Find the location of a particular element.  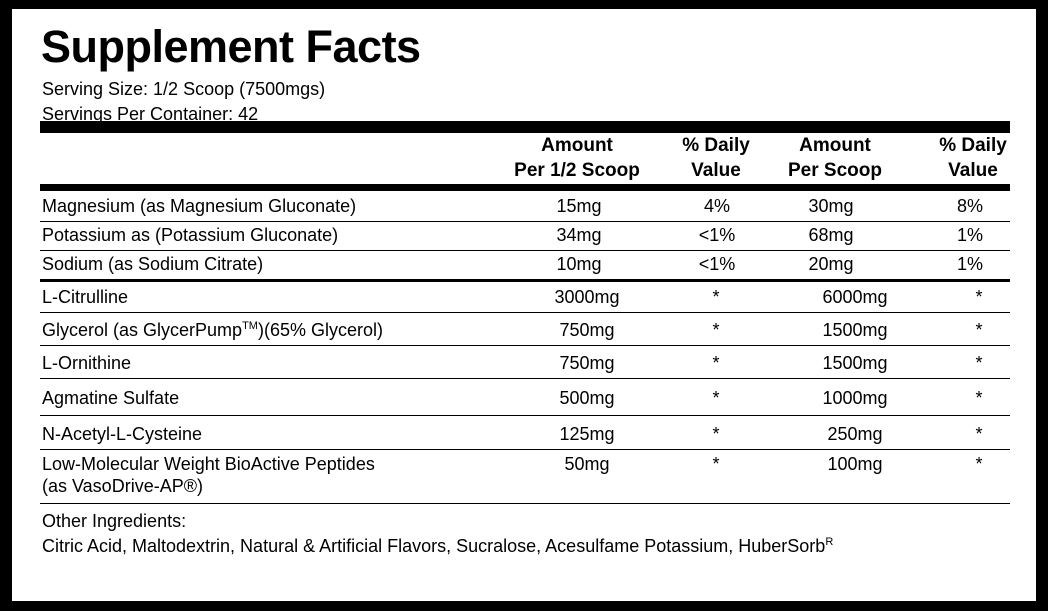

name-line: Low-Molecular Weight BioActive Peptides is located at coordinates (208, 464).